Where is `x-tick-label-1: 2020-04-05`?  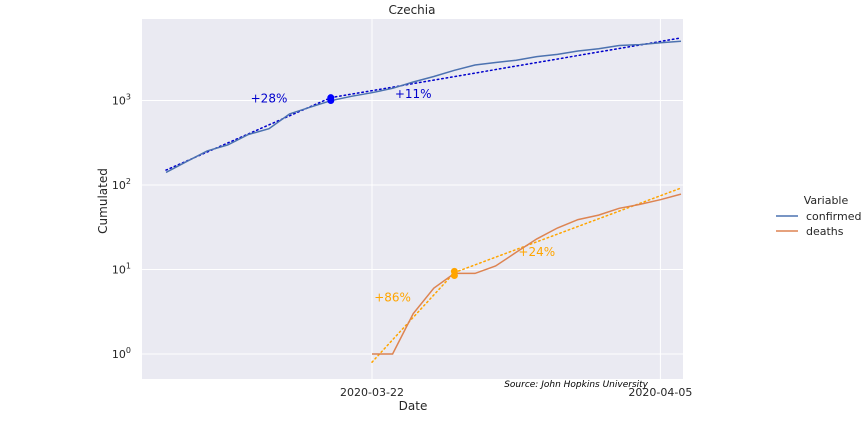 x-tick-label-1: 2020-04-05 is located at coordinates (660, 392).